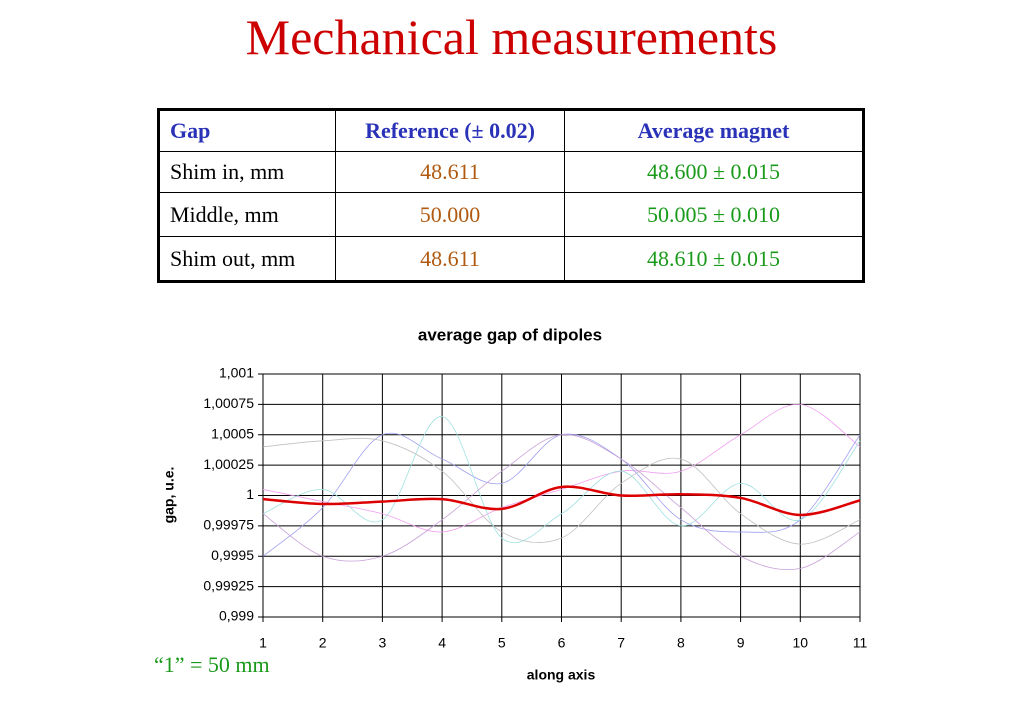  What do you see at coordinates (502, 643) in the screenshot?
I see `x-tick-label: 5` at bounding box center [502, 643].